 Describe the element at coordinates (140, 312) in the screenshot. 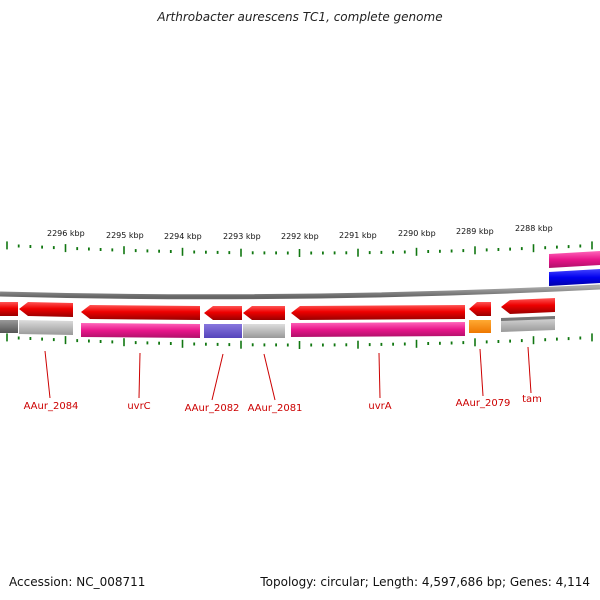

I see `cds-arrow-uvrc` at that location.